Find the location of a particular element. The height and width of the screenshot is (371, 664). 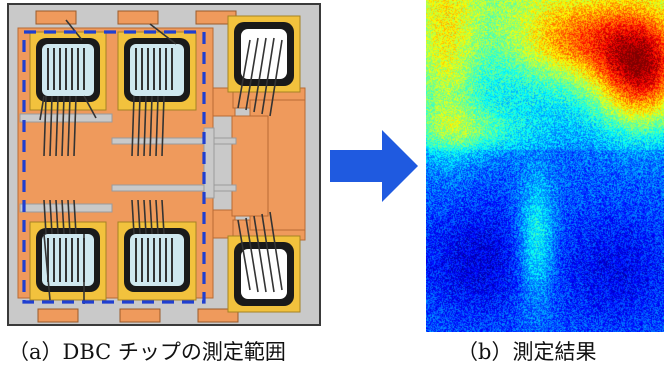

igbt-chip-top-right is located at coordinates (157, 70).